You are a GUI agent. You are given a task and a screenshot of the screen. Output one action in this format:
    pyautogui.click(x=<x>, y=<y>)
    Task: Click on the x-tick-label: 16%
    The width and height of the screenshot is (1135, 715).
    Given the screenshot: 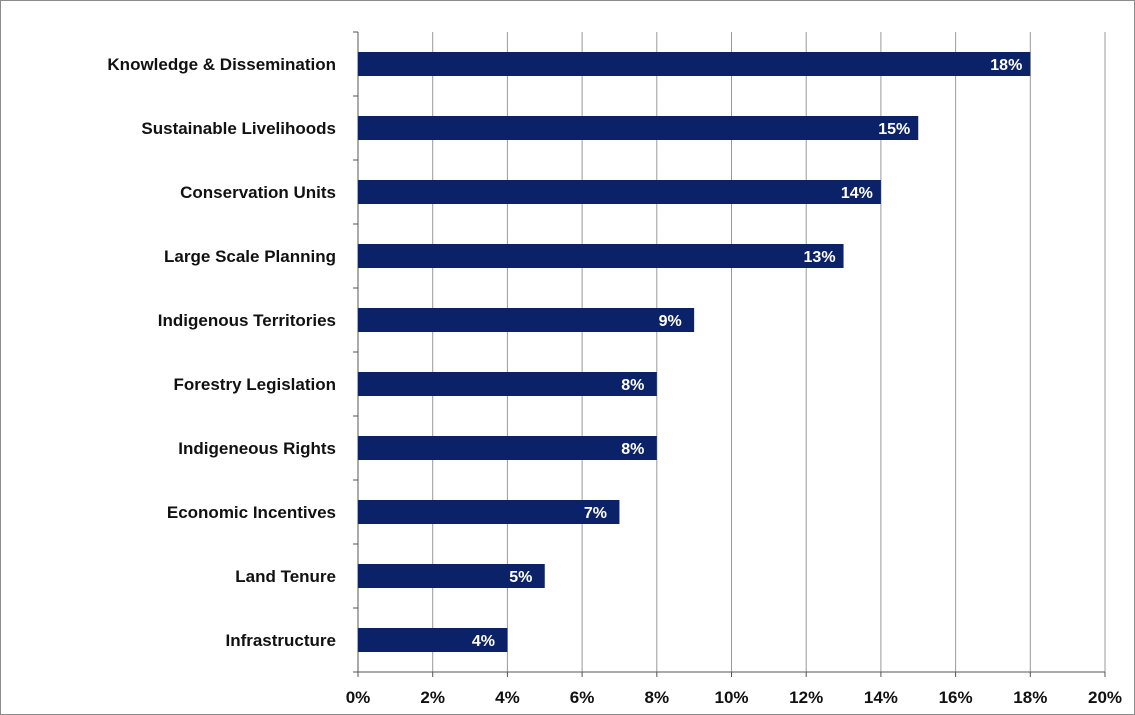 What is the action you would take?
    pyautogui.click(x=956, y=697)
    